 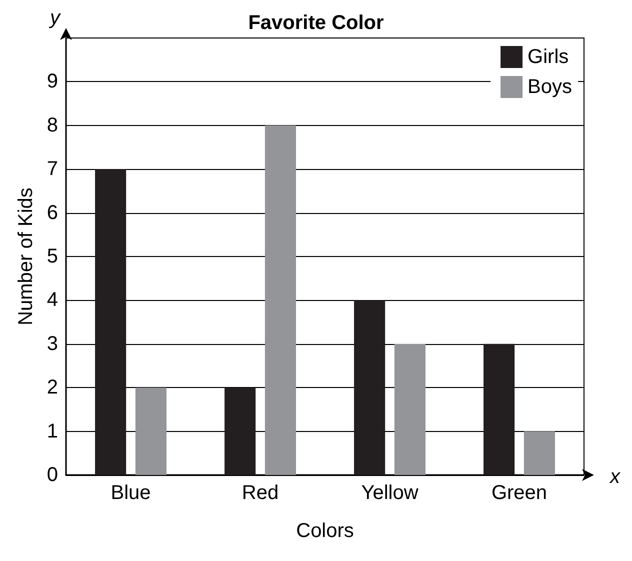 What do you see at coordinates (52, 213) in the screenshot?
I see `y-tick-label: 6` at bounding box center [52, 213].